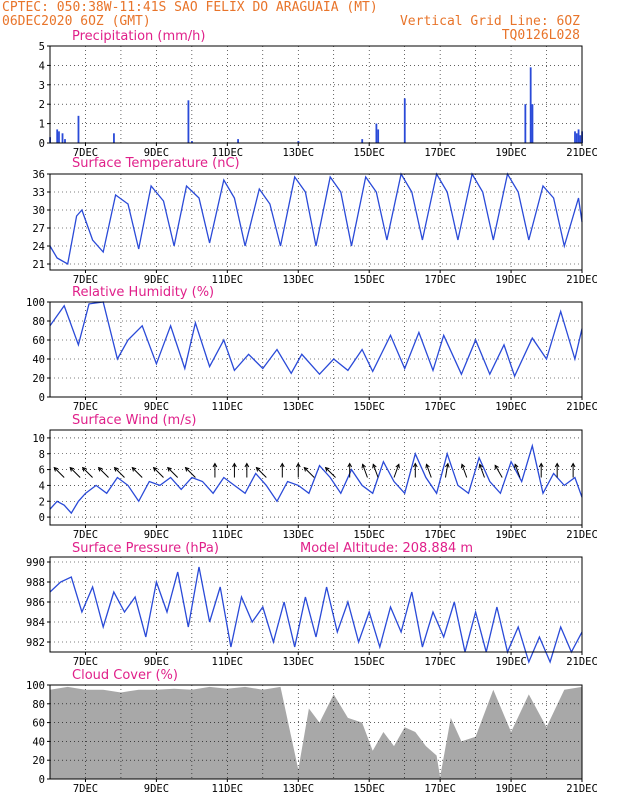 The height and width of the screenshot is (800, 618). Describe the element at coordinates (38, 379) in the screenshot. I see `rh-ytick-label: 20` at that location.